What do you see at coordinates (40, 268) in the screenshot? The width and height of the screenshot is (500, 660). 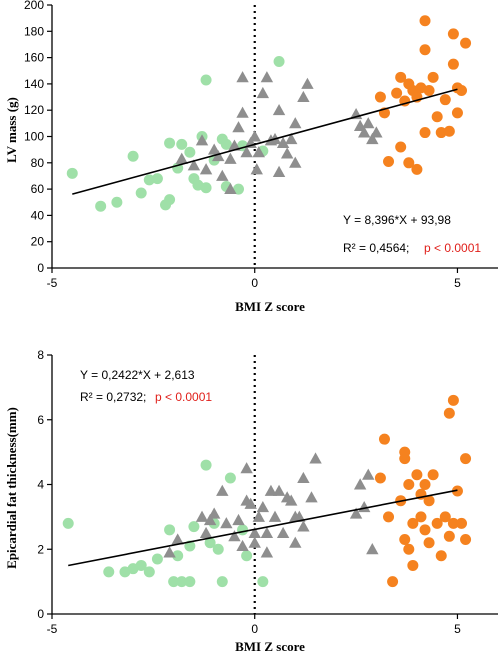 I see `y-tick-label: 0` at bounding box center [40, 268].